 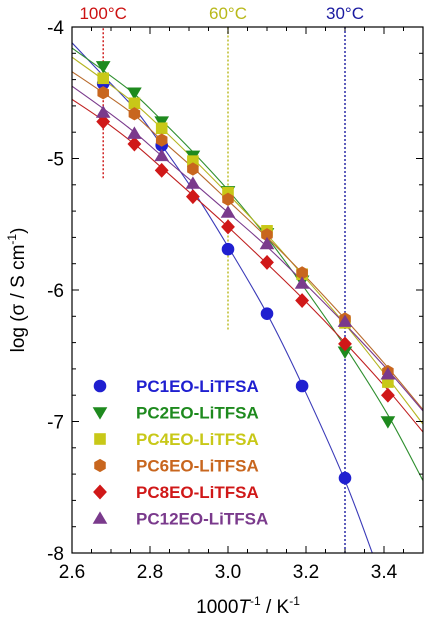 What do you see at coordinates (55, 28) in the screenshot?
I see `y-tick-label: -4` at bounding box center [55, 28].